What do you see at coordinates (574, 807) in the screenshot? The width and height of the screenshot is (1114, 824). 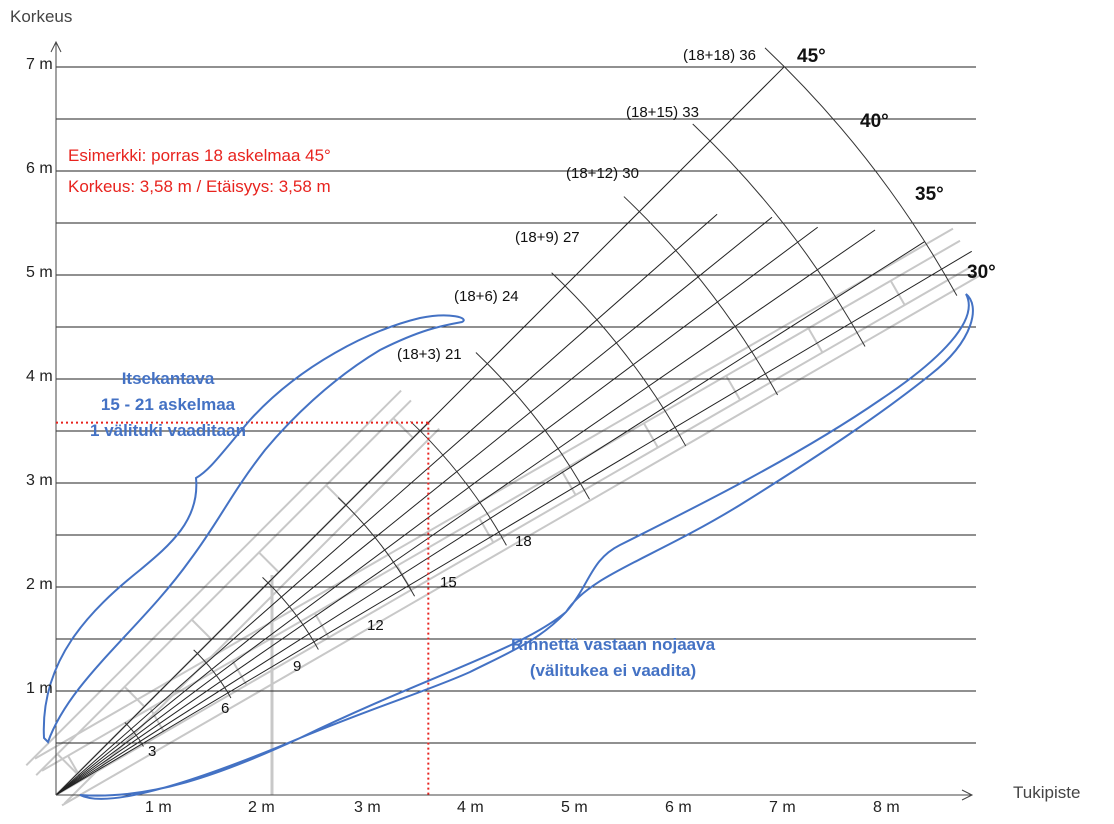 I see `x-tick-5m: 5 m` at bounding box center [574, 807].